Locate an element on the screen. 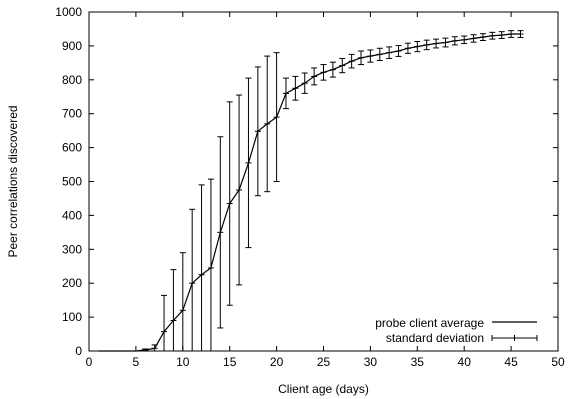 The width and height of the screenshot is (569, 399). y-tick-label: 100 is located at coordinates (72, 317).